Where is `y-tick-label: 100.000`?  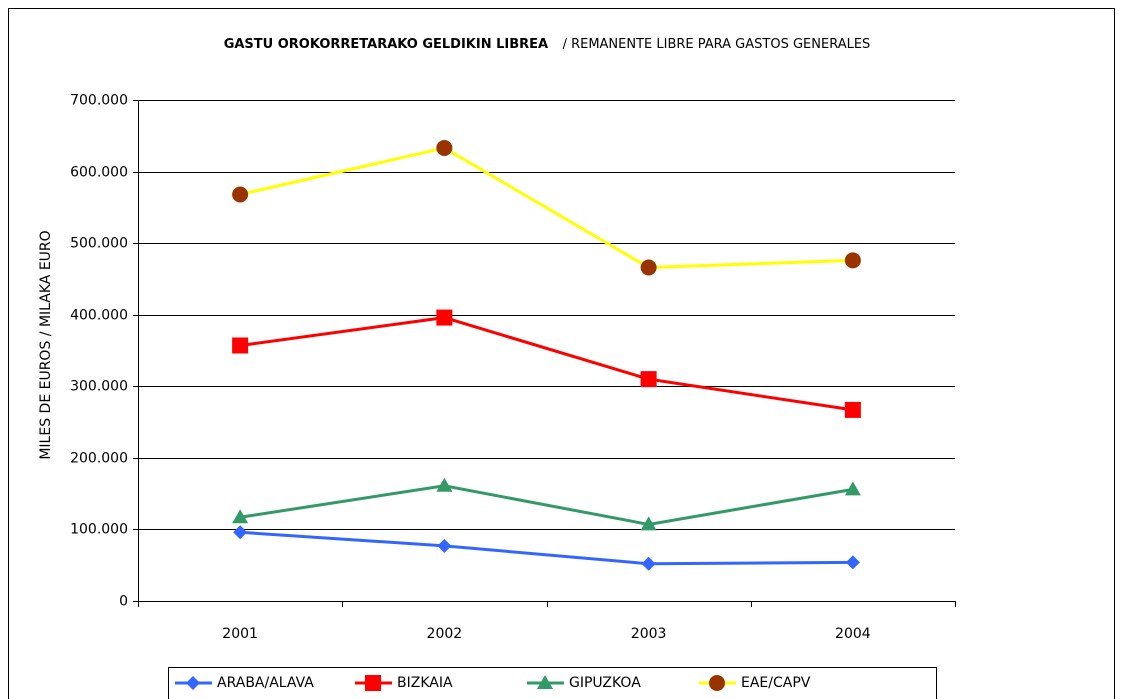 y-tick-label: 100.000 is located at coordinates (99, 530).